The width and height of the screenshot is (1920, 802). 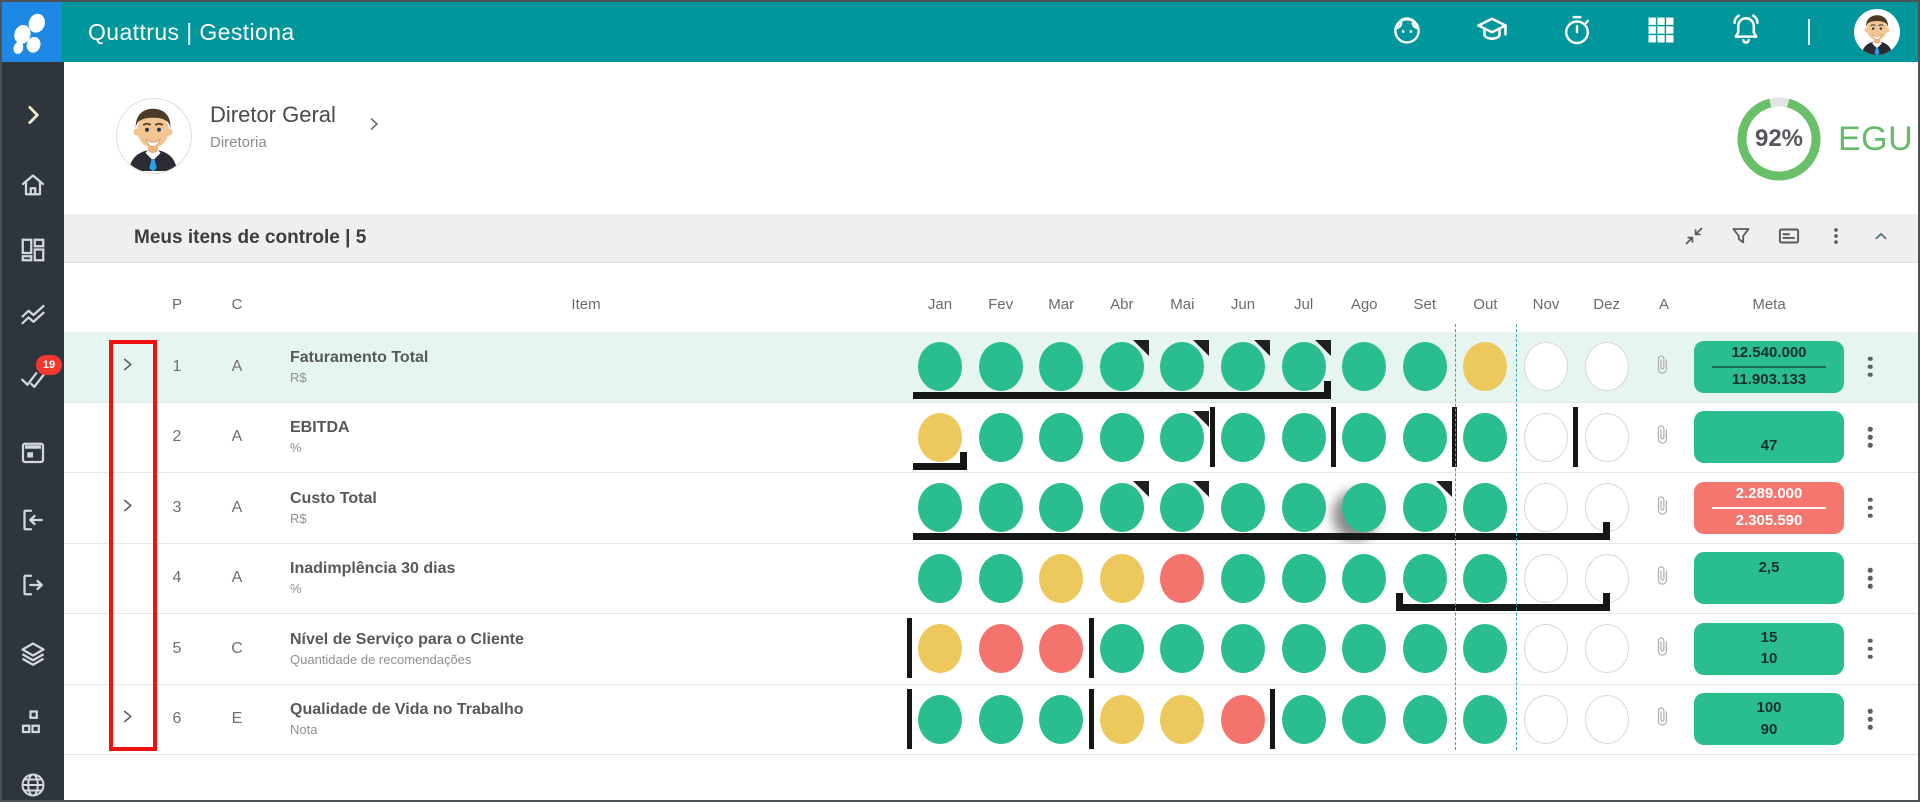 I want to click on expand-chevron-icon, so click(x=33, y=115).